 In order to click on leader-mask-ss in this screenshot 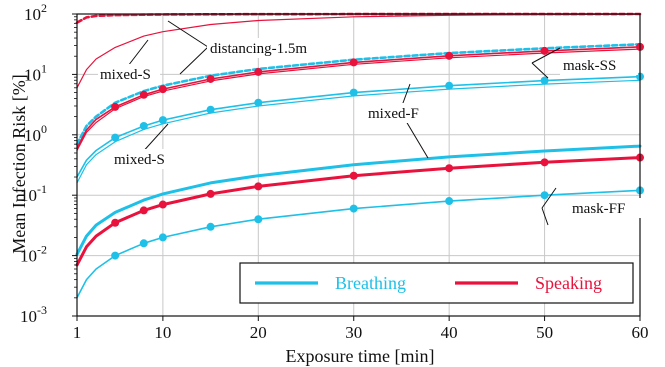, I will do `click(546, 55)`.